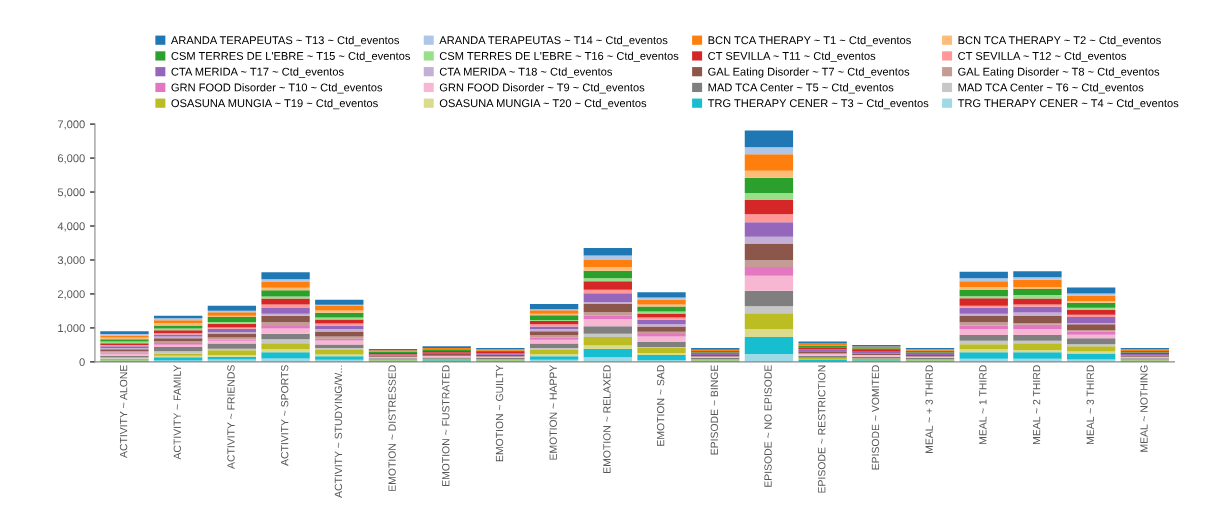 The height and width of the screenshot is (517, 1217). I want to click on x-tick-label: EMOTION ~ SAD, so click(660, 405).